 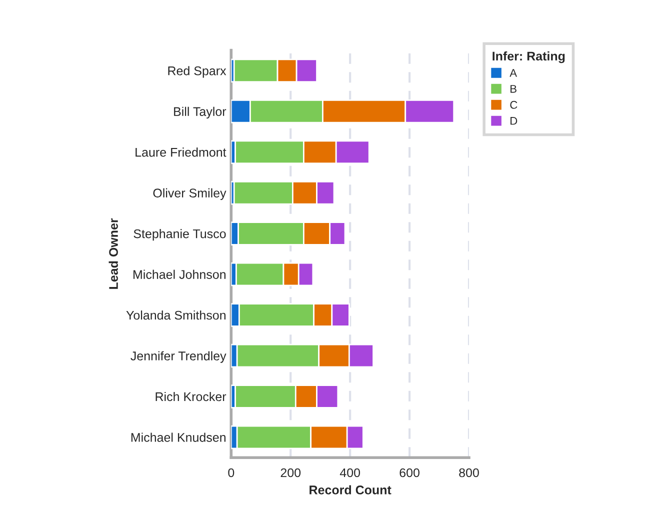 I want to click on x-tick-label: 400, so click(x=350, y=473).